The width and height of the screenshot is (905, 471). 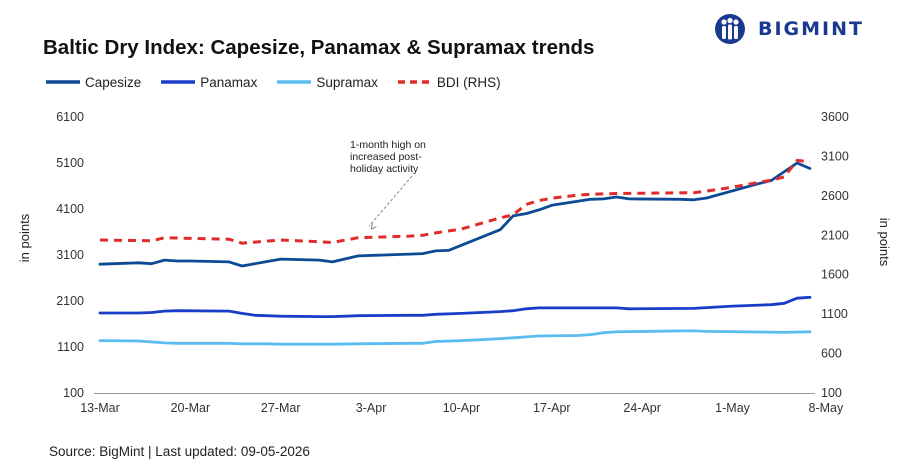 I want to click on y-tick-right: 1100, so click(x=834, y=314).